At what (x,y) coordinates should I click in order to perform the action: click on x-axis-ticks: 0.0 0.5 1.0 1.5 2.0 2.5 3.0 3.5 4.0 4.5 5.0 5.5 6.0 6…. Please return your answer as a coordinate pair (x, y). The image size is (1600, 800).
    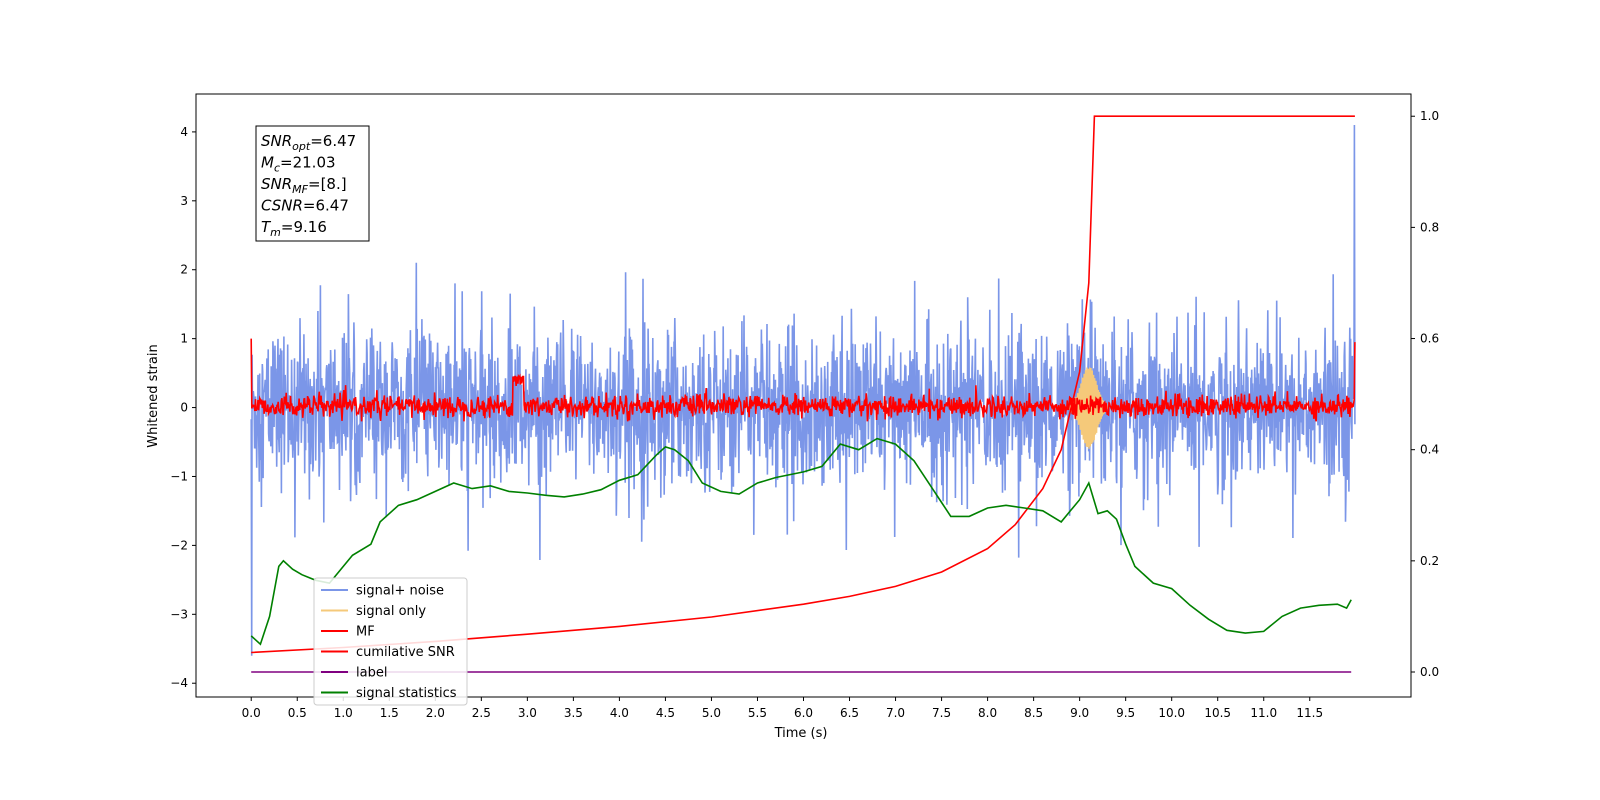
    Looking at the image, I should click on (782, 708).